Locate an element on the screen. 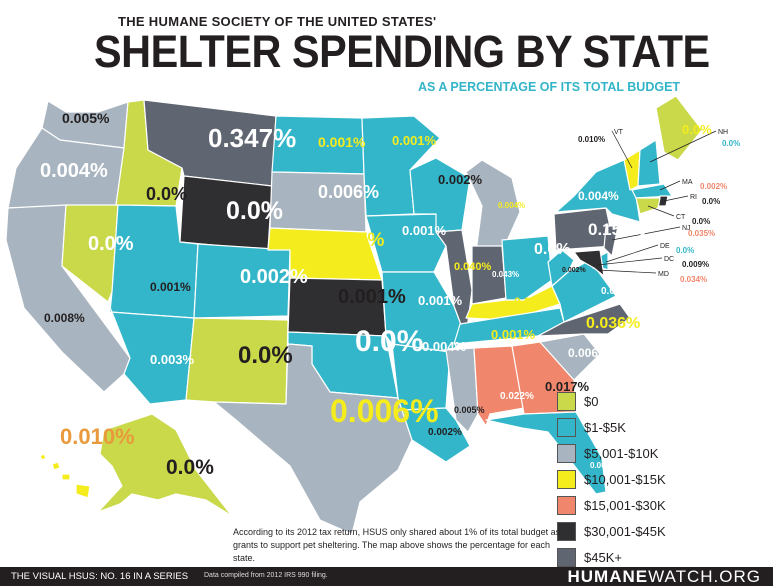  state-value-nv: 0.0% is located at coordinates (111, 244).